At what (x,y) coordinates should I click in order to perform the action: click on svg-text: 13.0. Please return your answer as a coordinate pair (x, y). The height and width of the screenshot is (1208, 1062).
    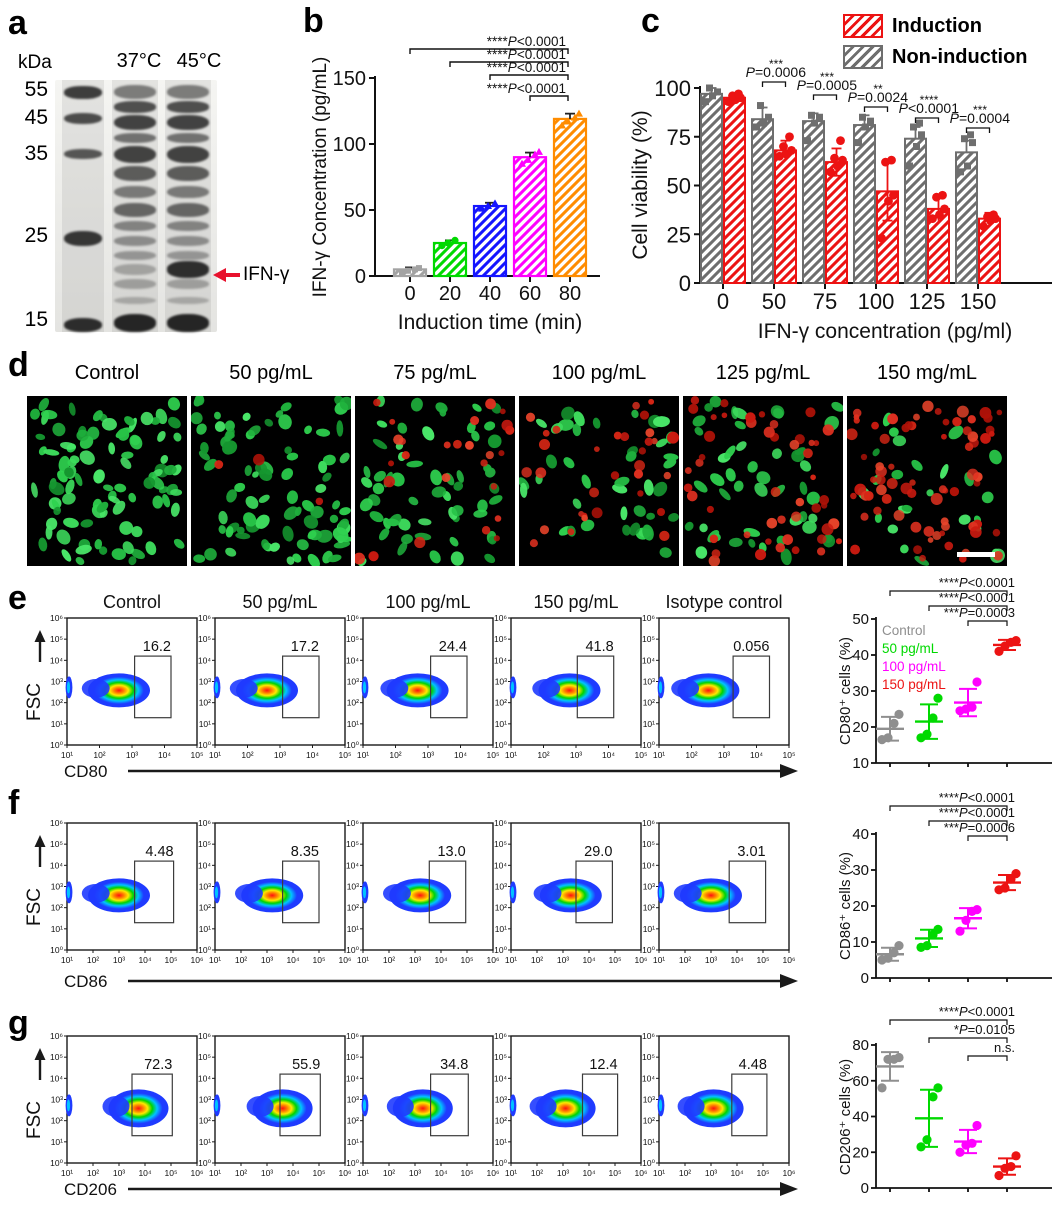
    Looking at the image, I should click on (451, 852).